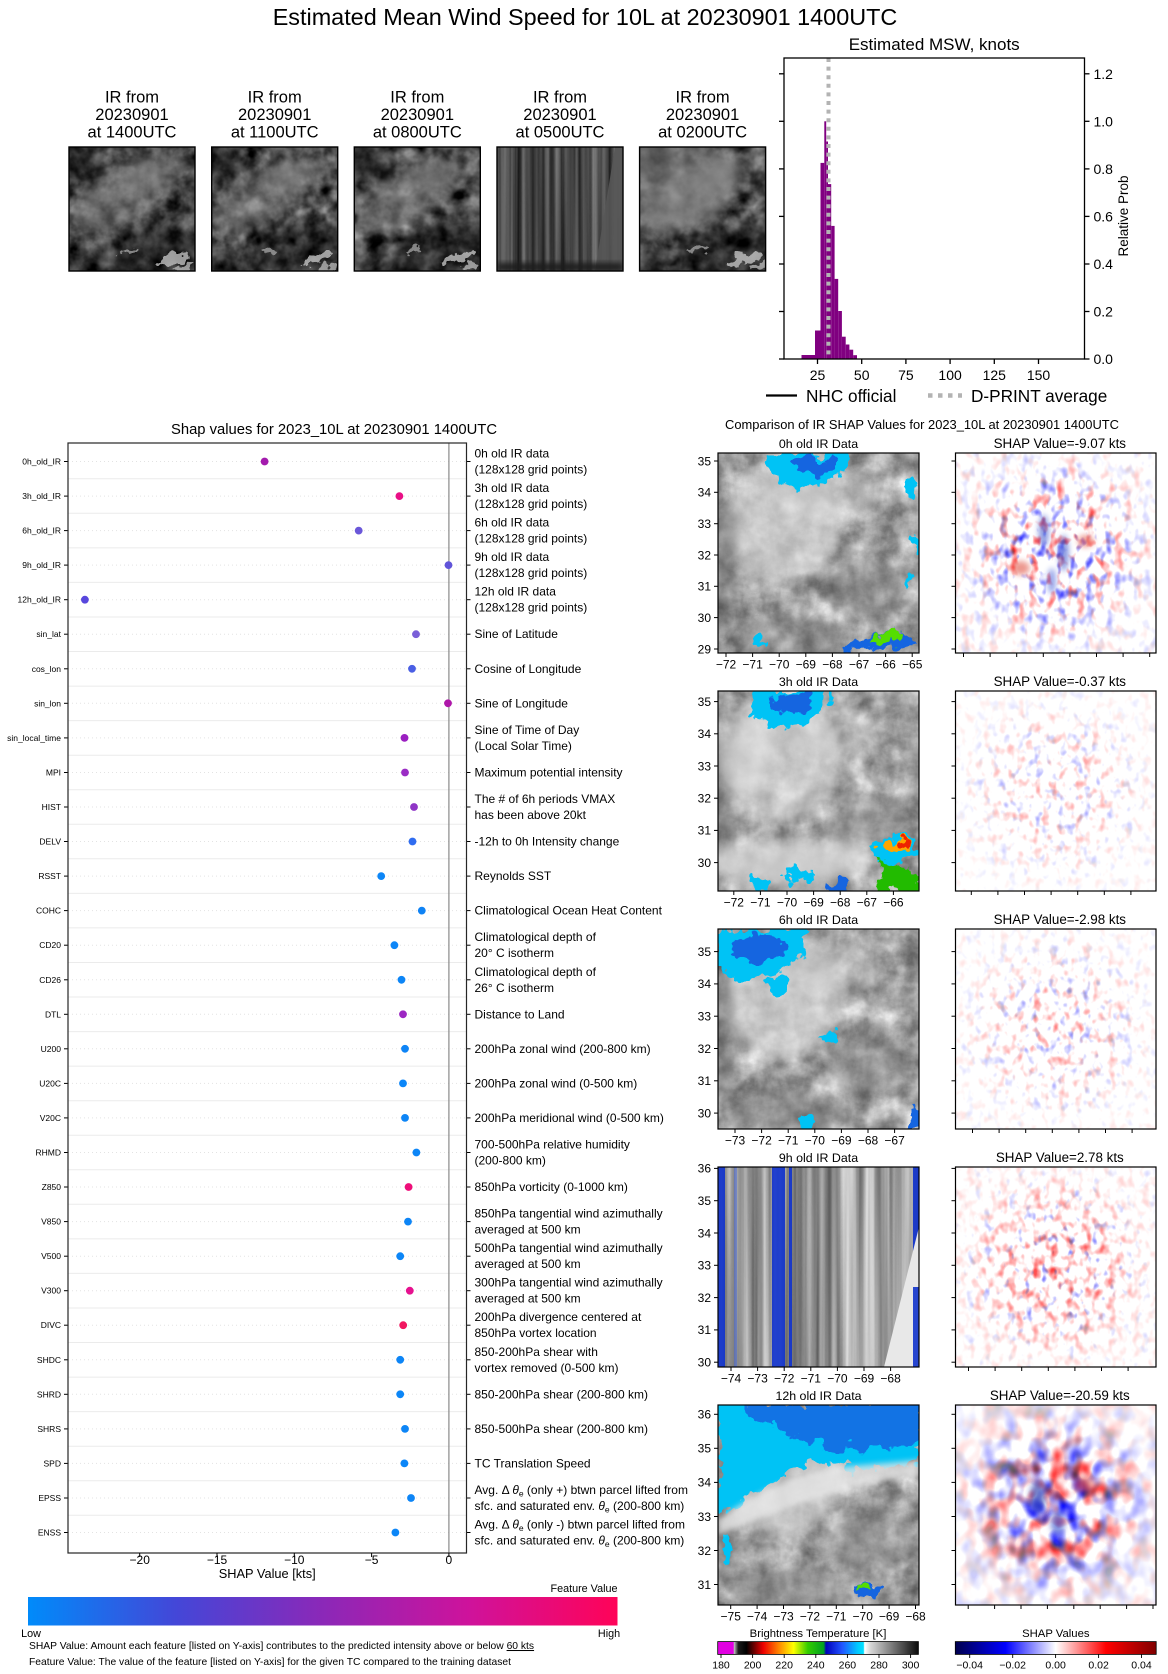 The image size is (1168, 1674). Describe the element at coordinates (41, 496) in the screenshot. I see `svg-text: 3h_old_IR` at that location.